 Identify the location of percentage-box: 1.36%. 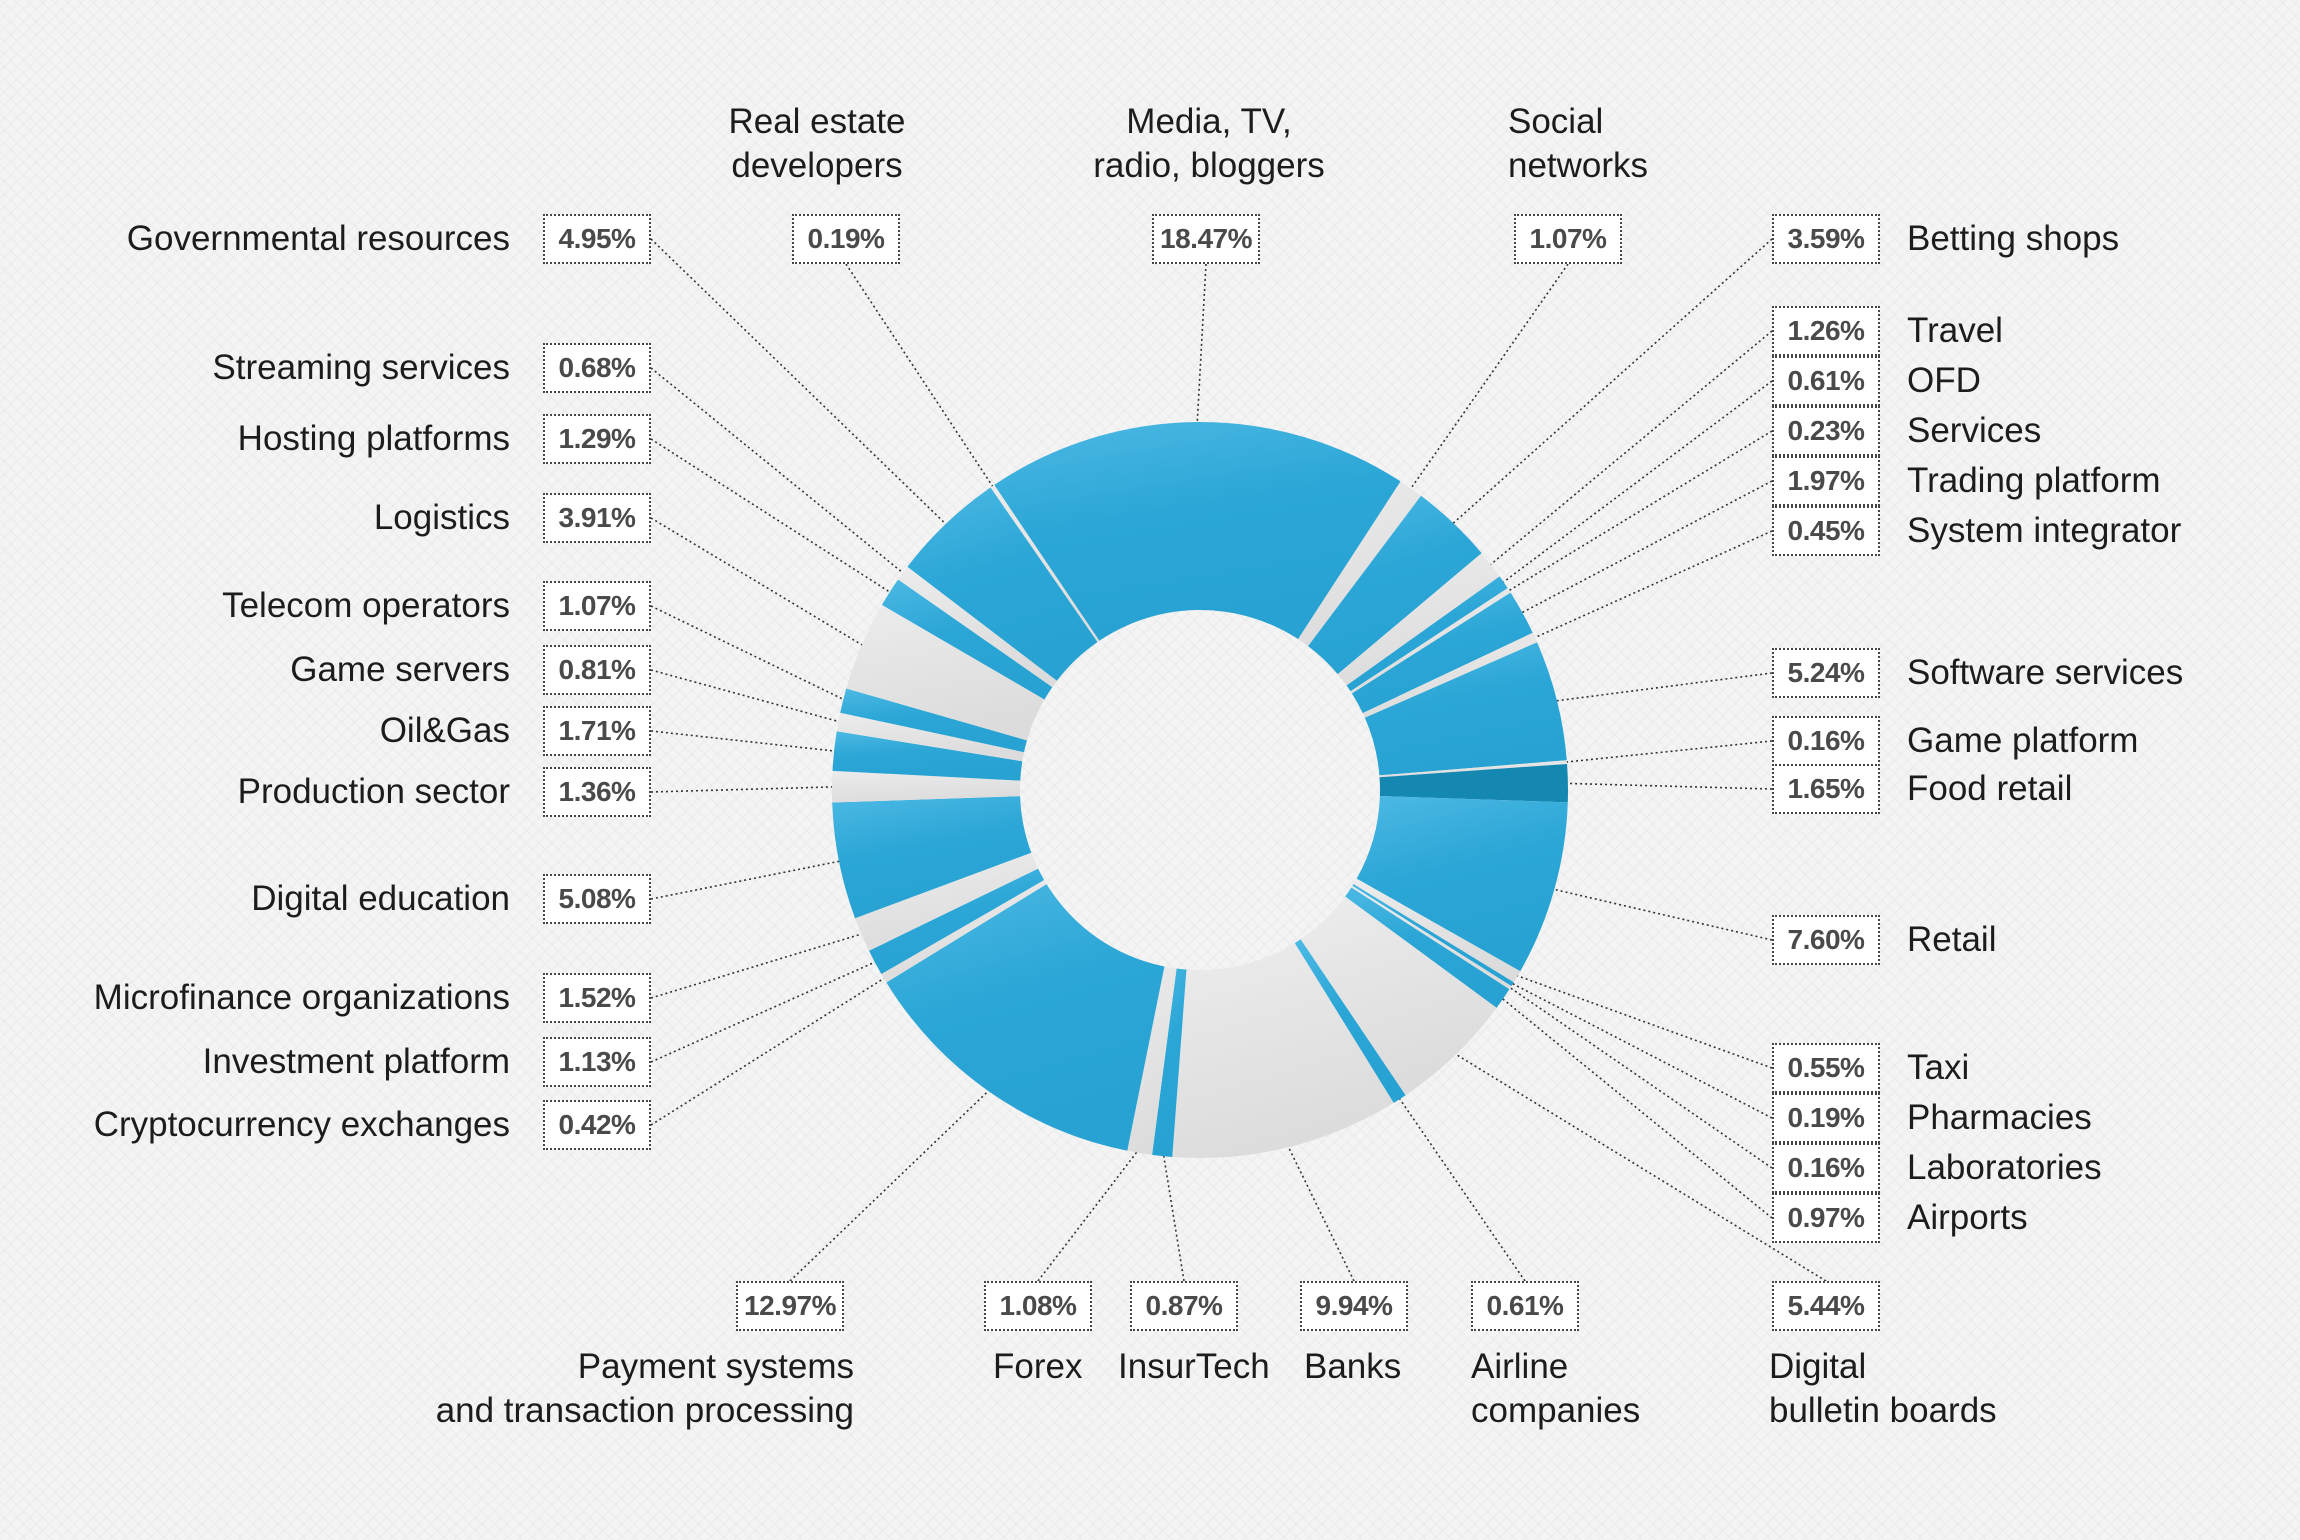
(597, 792).